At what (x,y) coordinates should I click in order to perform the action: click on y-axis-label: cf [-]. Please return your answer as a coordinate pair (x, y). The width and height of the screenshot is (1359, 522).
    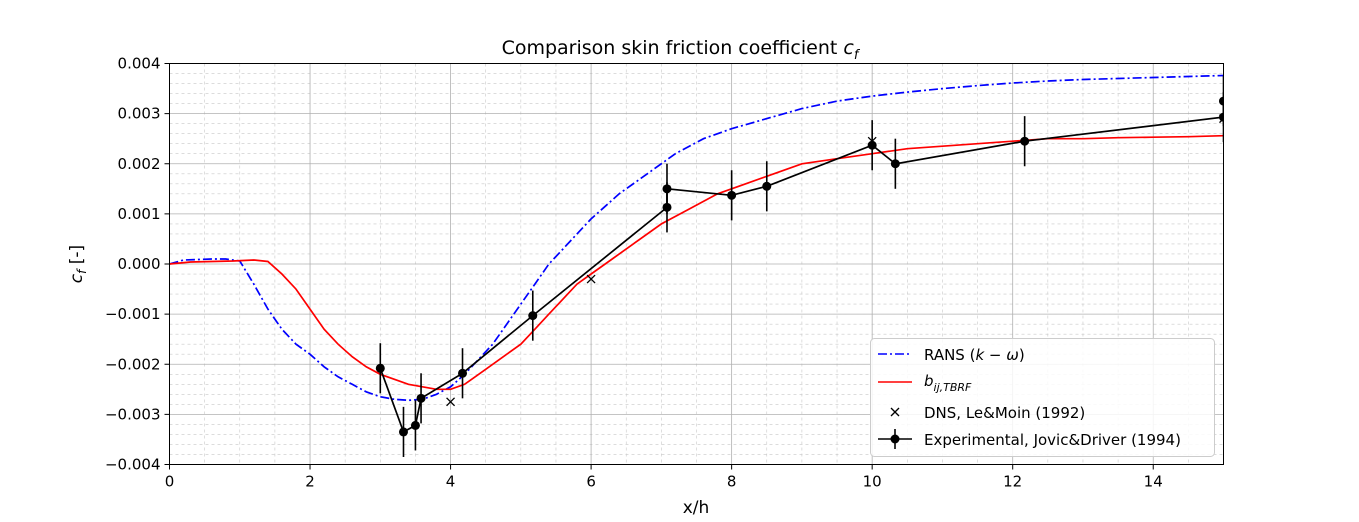
    Looking at the image, I should click on (78, 264).